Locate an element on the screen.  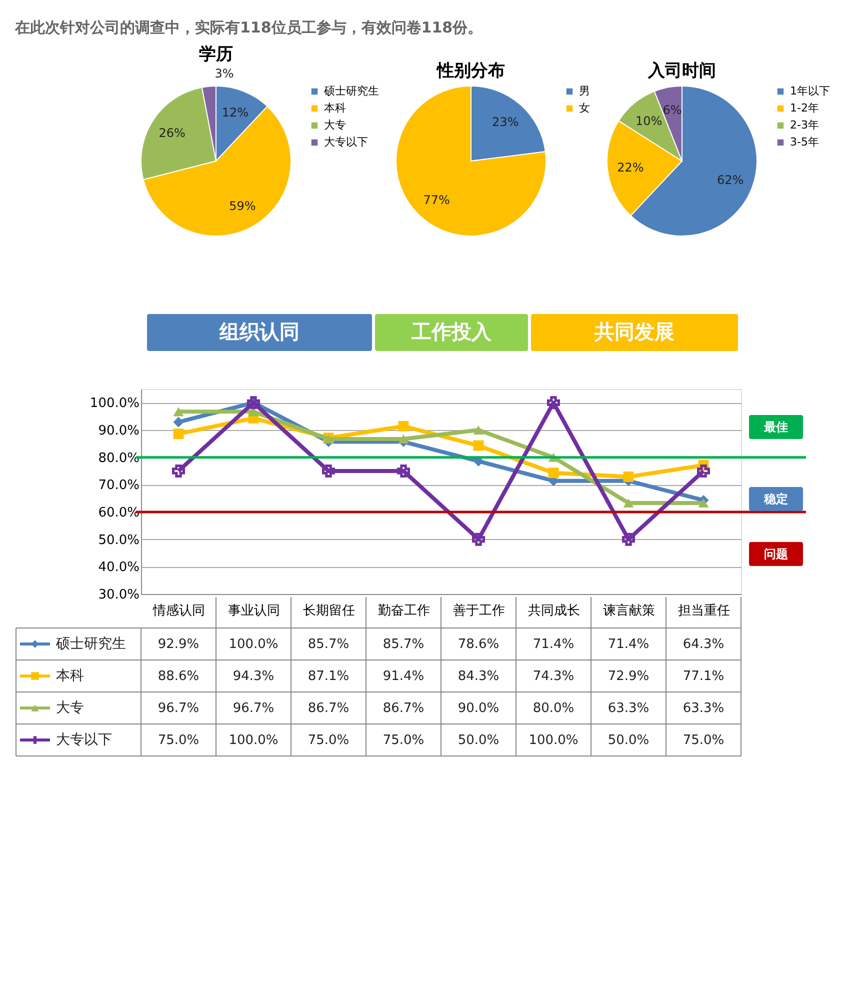
x-tick-label: 谏言献策 is located at coordinates (629, 610).